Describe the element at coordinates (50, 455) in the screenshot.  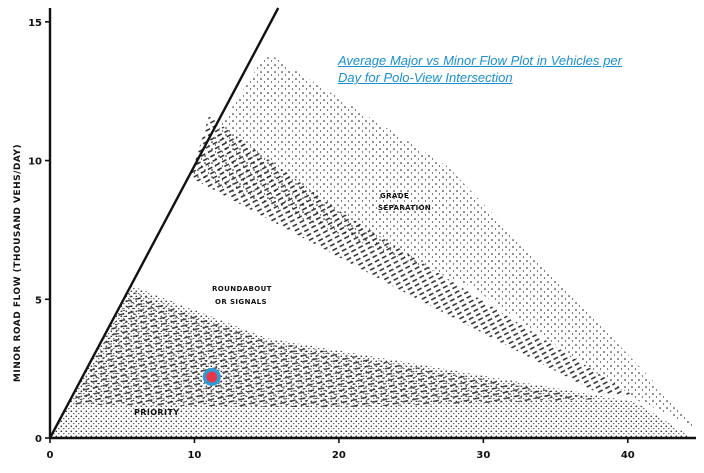
I see `x-tick-label: 0` at that location.